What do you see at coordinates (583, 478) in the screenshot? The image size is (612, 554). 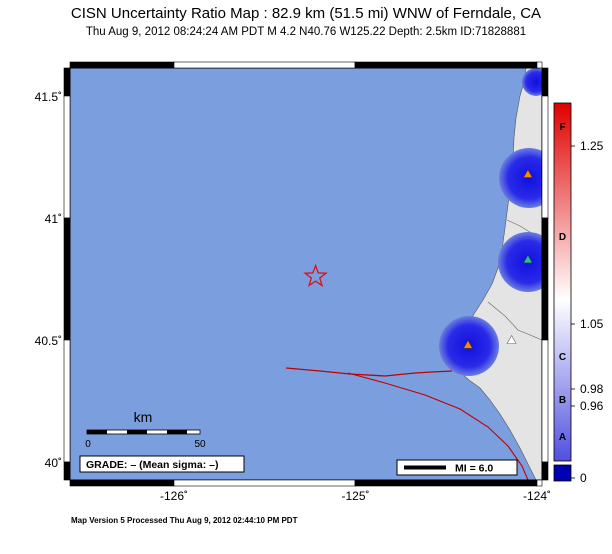 I see `colorbar-value: 0` at bounding box center [583, 478].